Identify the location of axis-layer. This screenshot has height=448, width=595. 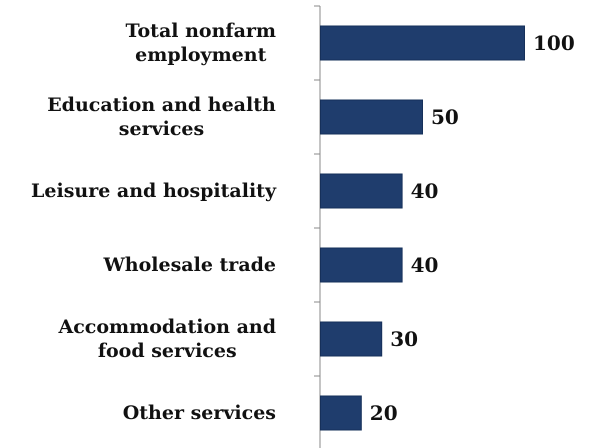
(317, 226).